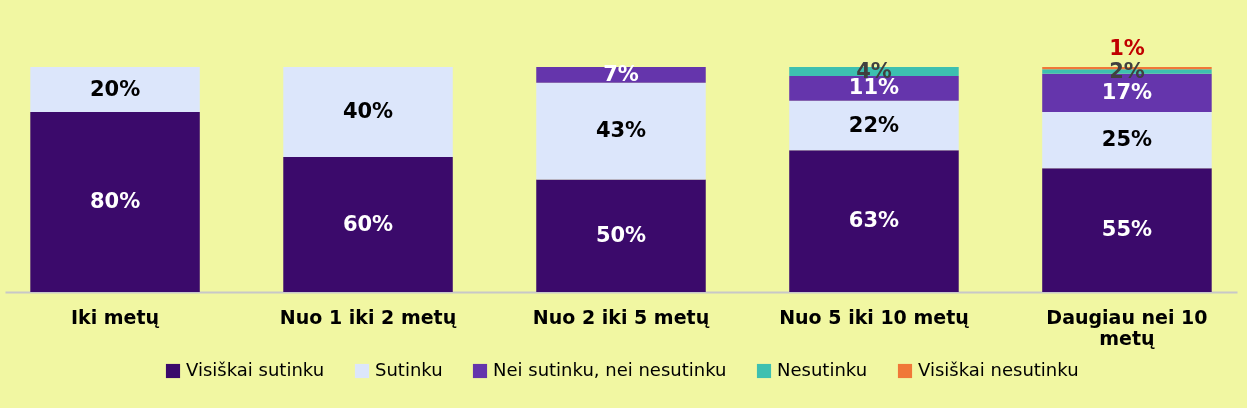 This screenshot has height=408, width=1247. I want to click on data-label: 43%, so click(621, 130).